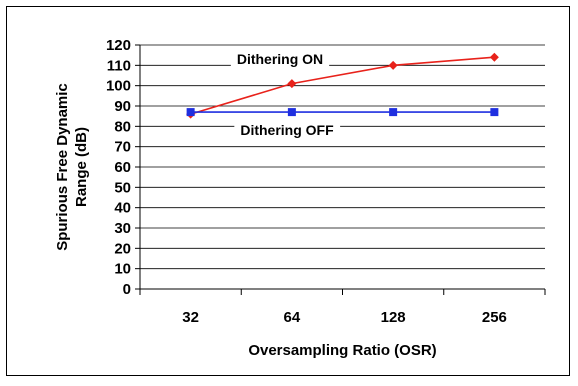  Describe the element at coordinates (393, 317) in the screenshot. I see `x-tick-label-128: 128` at that location.